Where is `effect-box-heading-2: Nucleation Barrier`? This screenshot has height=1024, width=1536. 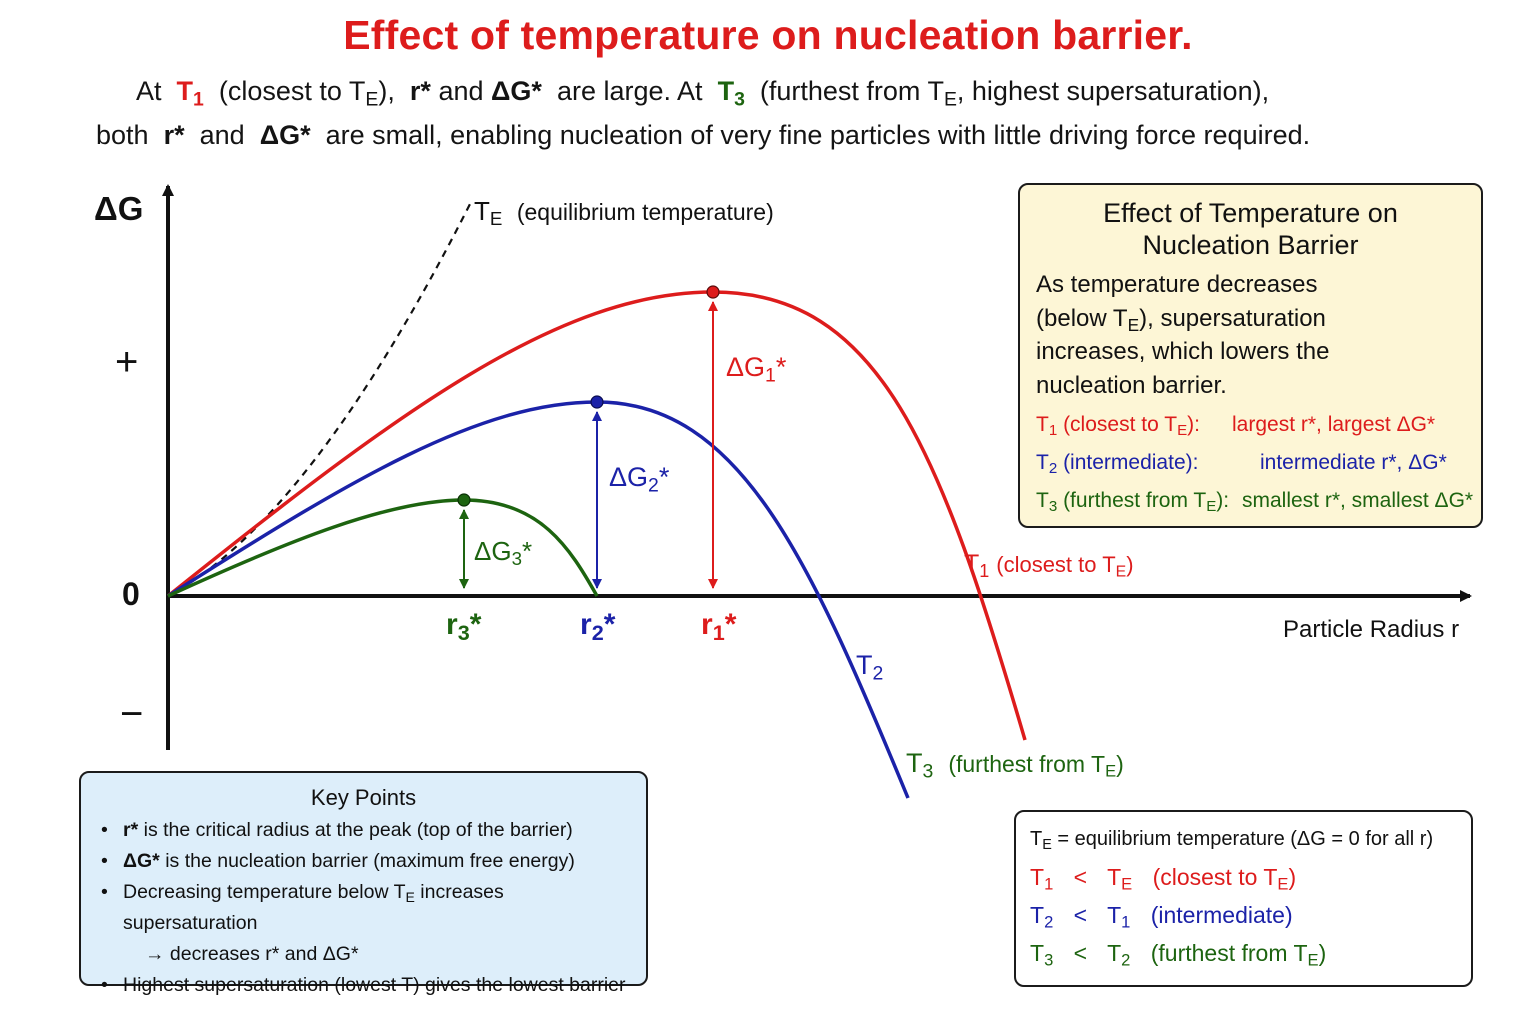 effect-box-heading-2: Nucleation Barrier is located at coordinates (1250, 245).